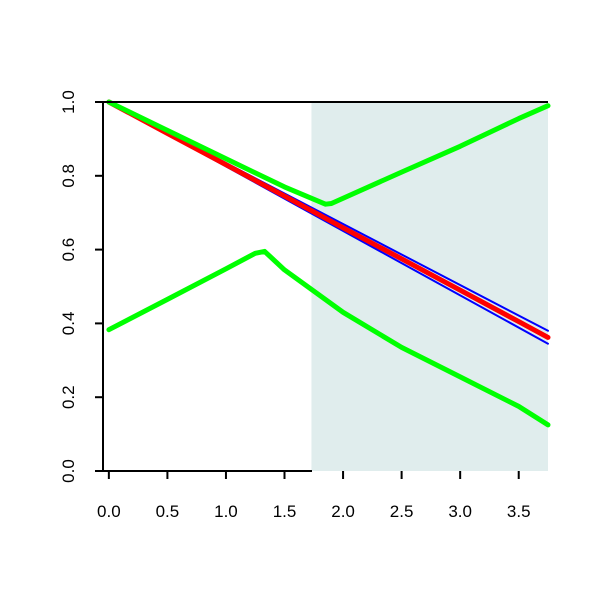 This screenshot has height=600, width=600. What do you see at coordinates (109, 511) in the screenshot?
I see `x-tick-label: 0.0` at bounding box center [109, 511].